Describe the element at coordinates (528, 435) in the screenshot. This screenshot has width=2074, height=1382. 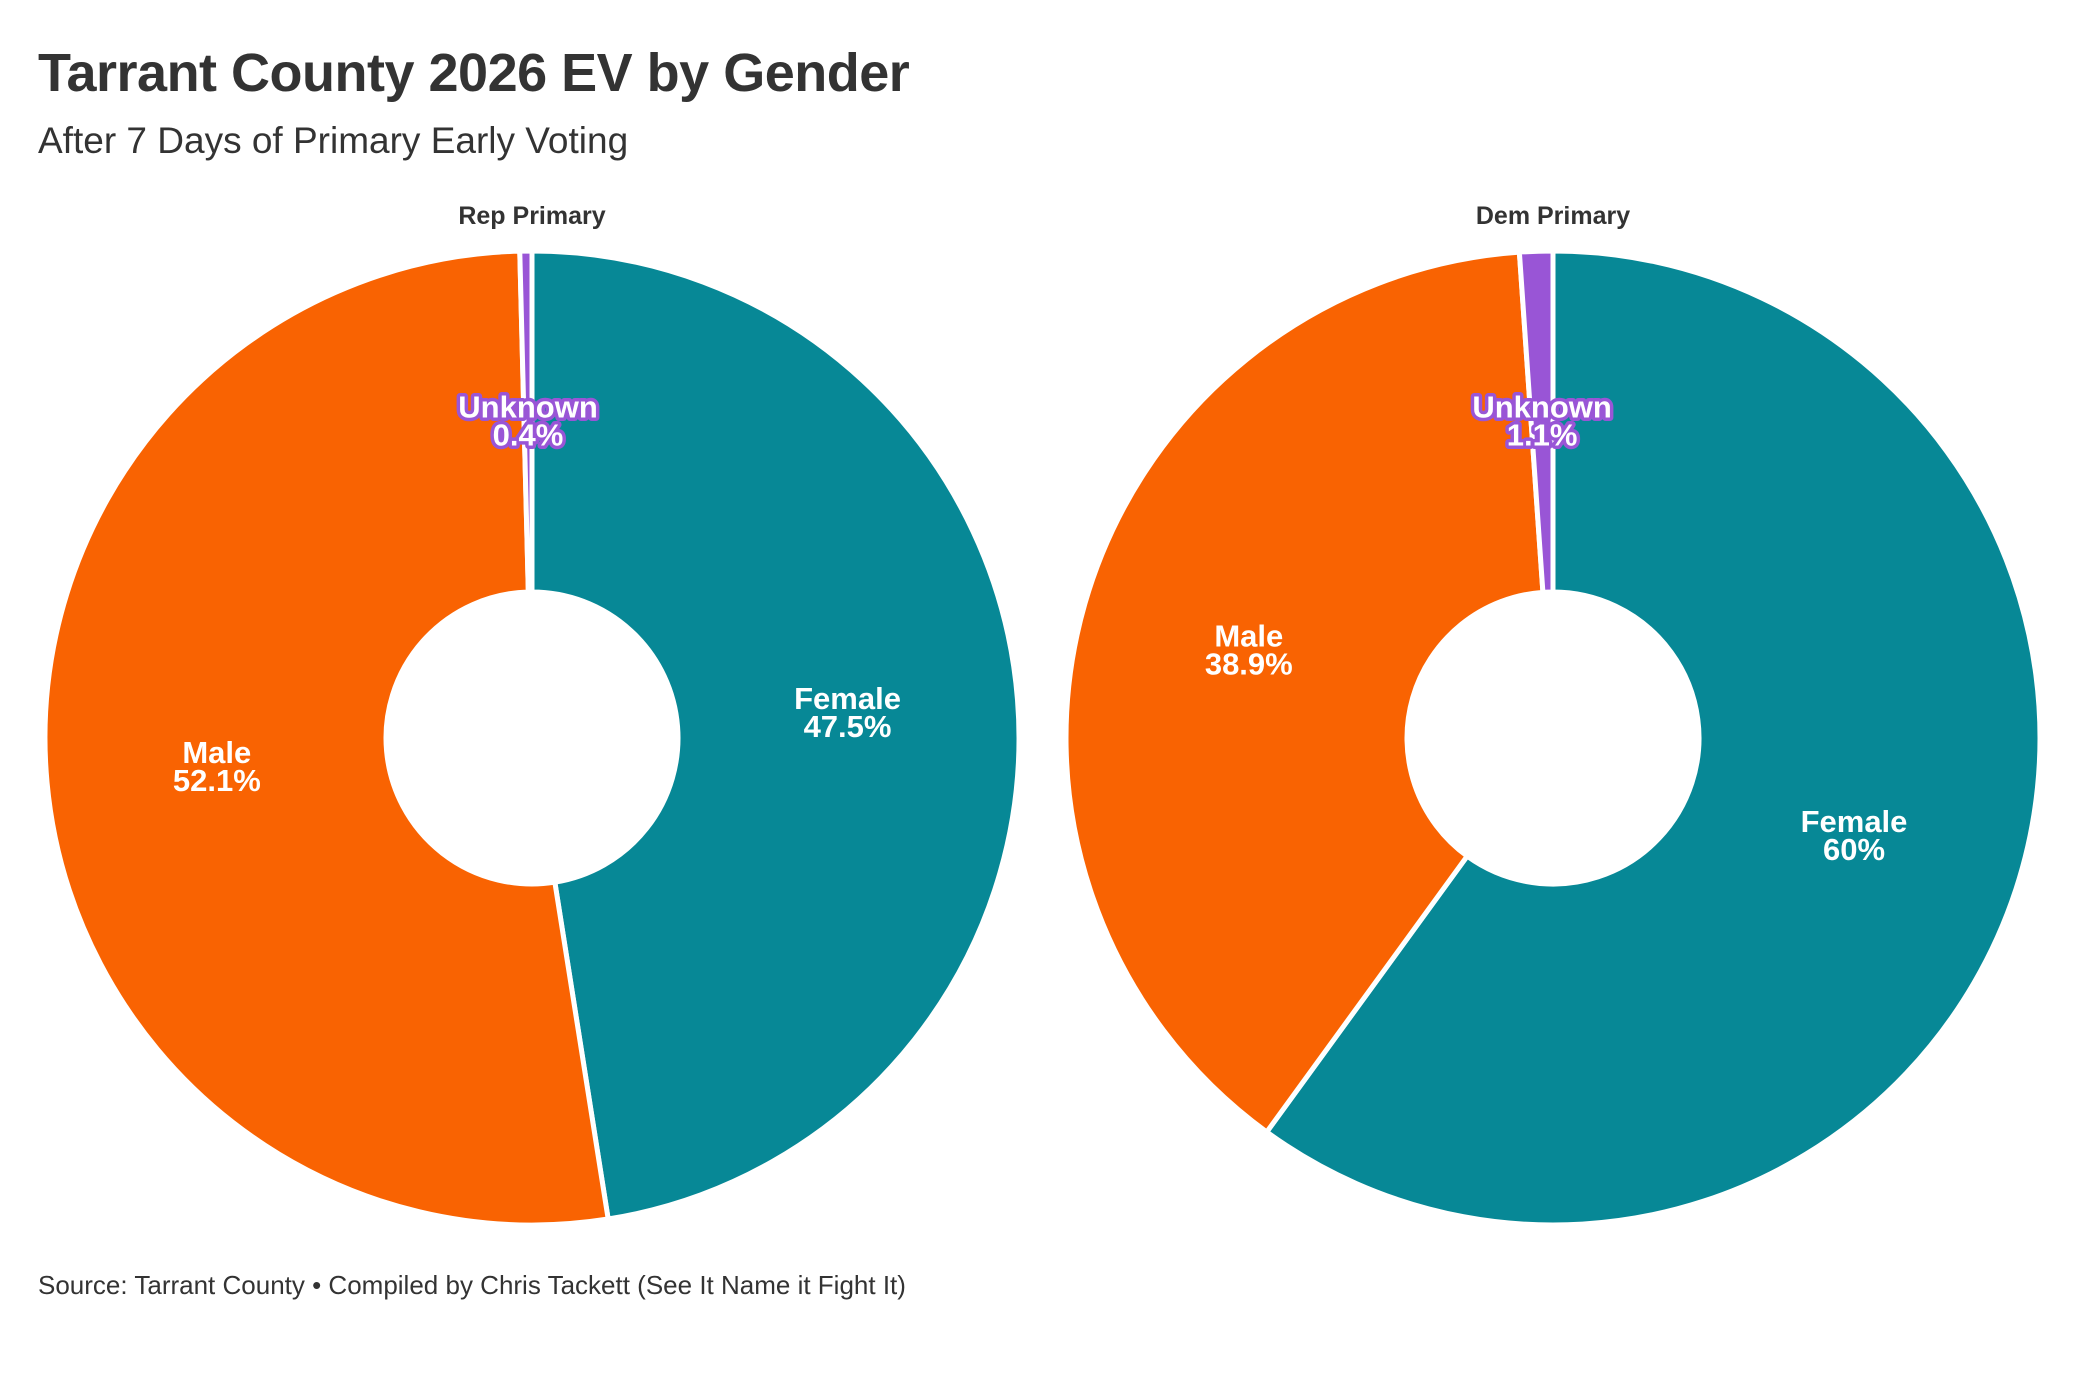
I see `slice-value: 0.4%` at that location.